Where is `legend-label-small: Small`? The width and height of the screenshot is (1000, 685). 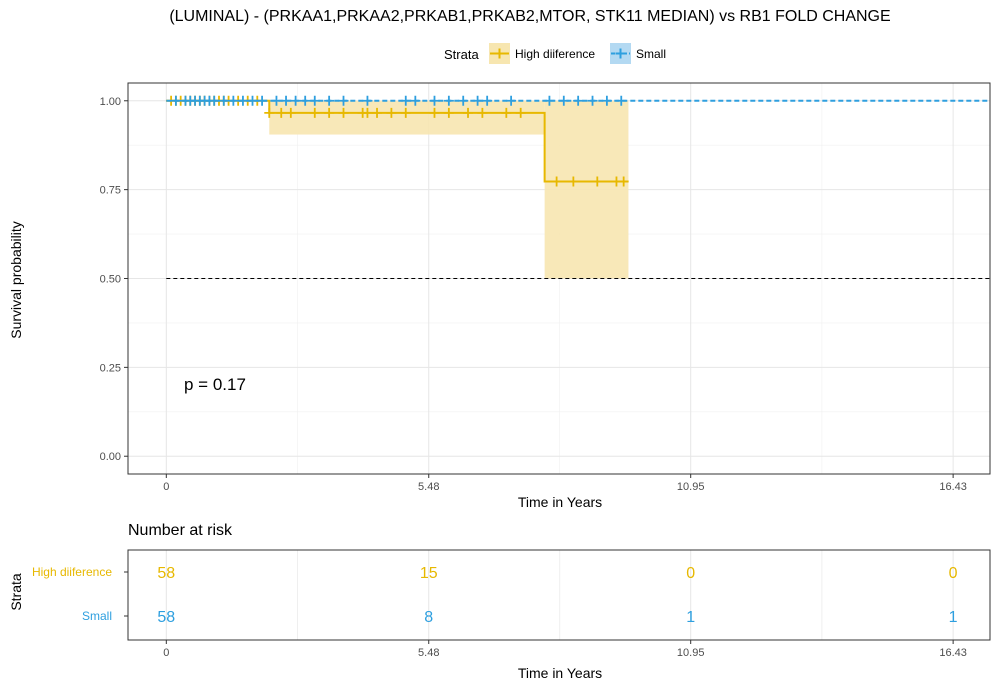
legend-label-small: Small is located at coordinates (651, 54).